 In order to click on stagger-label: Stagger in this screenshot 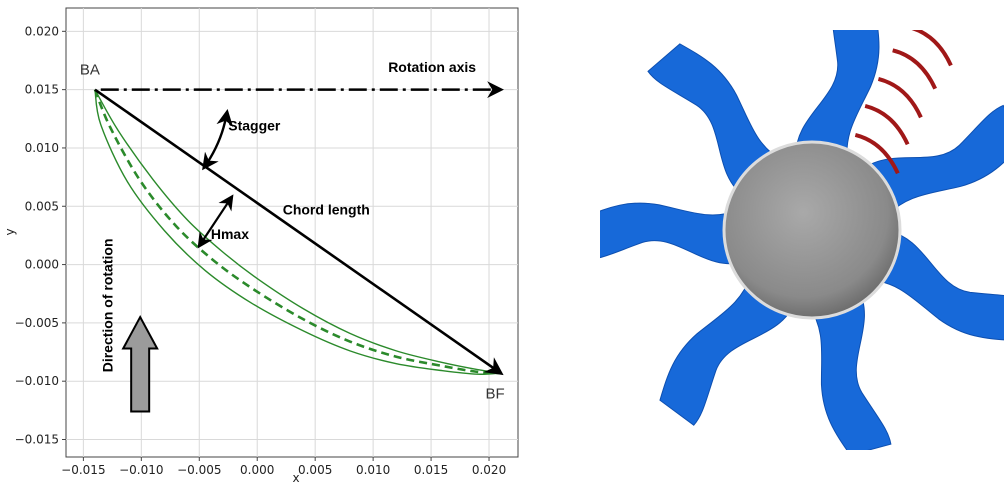, I will do `click(254, 125)`.